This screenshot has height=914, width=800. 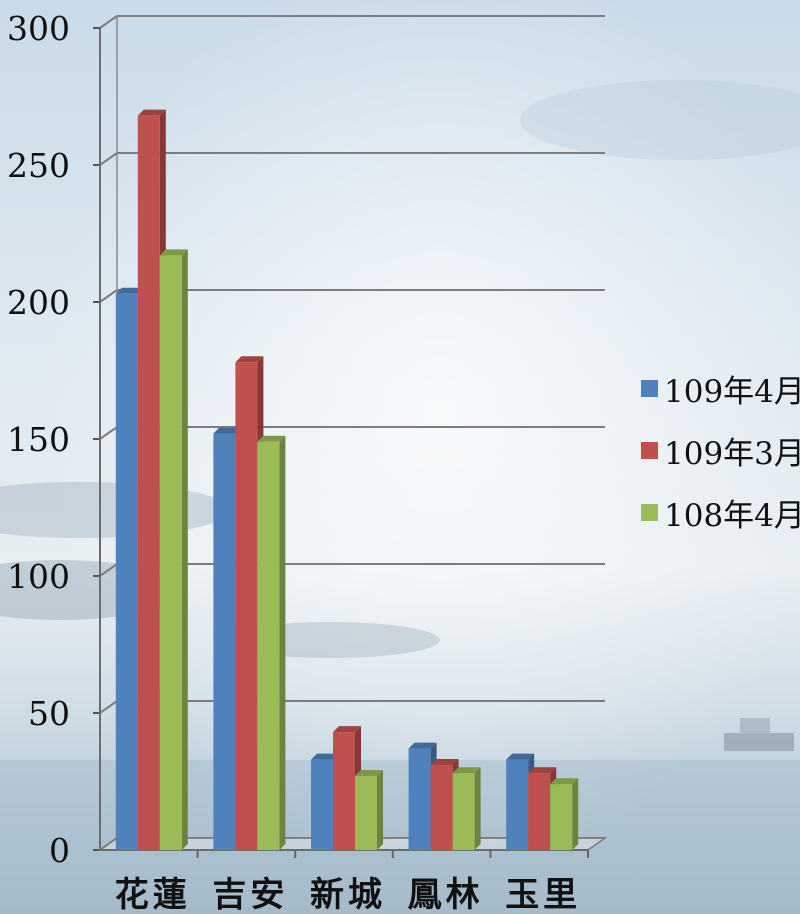 What do you see at coordinates (38, 302) in the screenshot?
I see `y-tick-label: 200` at bounding box center [38, 302].